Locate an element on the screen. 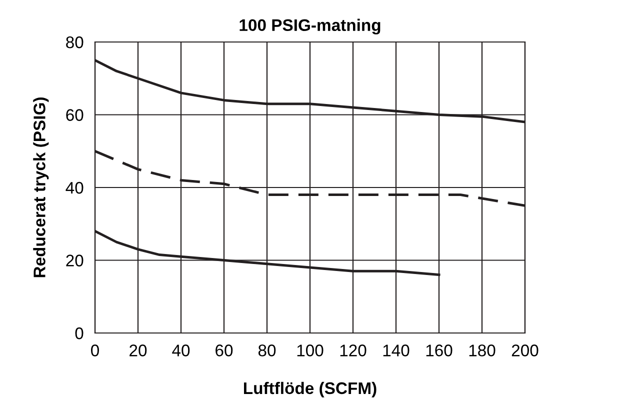  x-tick-label: 40 is located at coordinates (181, 350).